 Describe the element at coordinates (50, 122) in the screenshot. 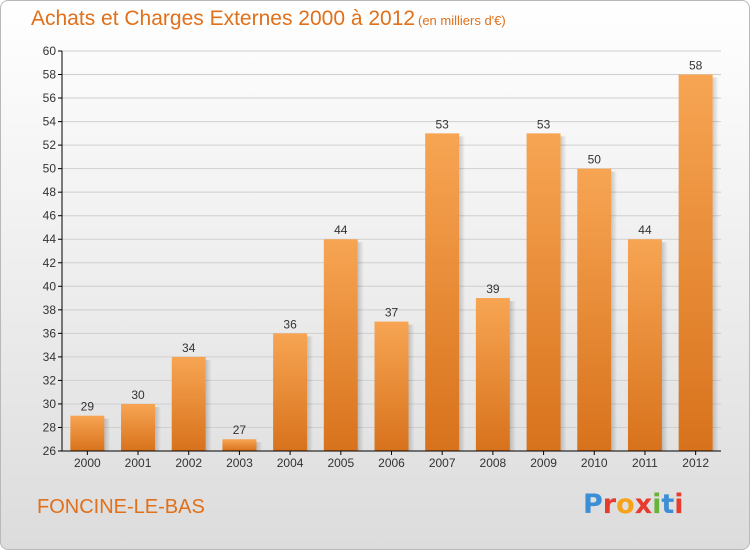

I see `y-tick-label: 54` at that location.